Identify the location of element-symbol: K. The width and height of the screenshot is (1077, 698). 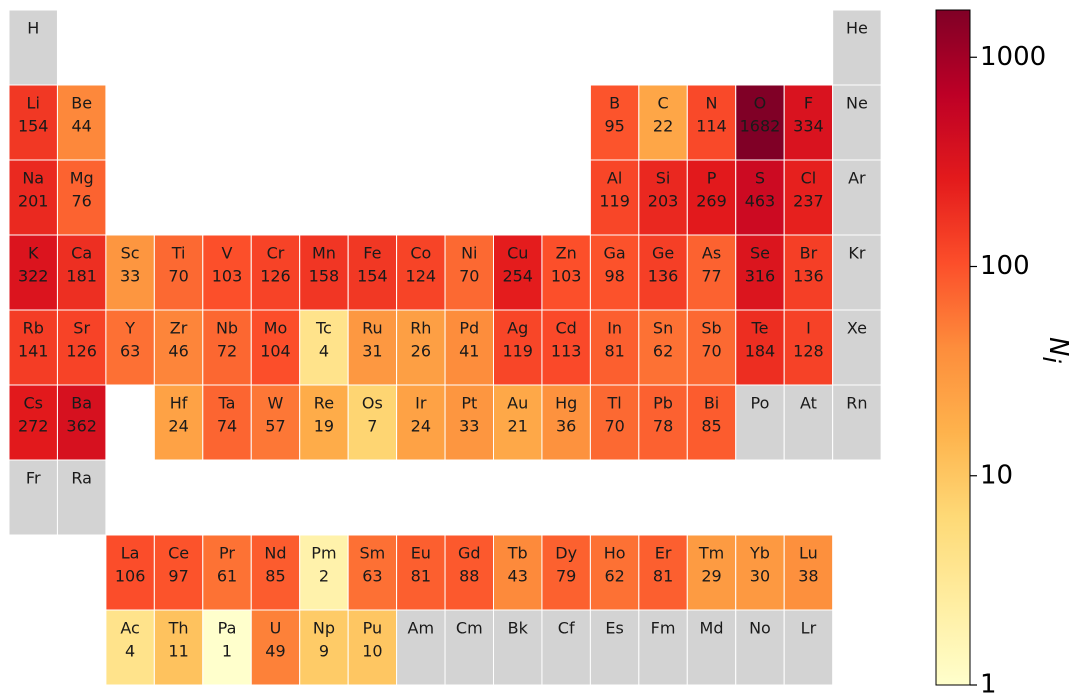
(33, 253).